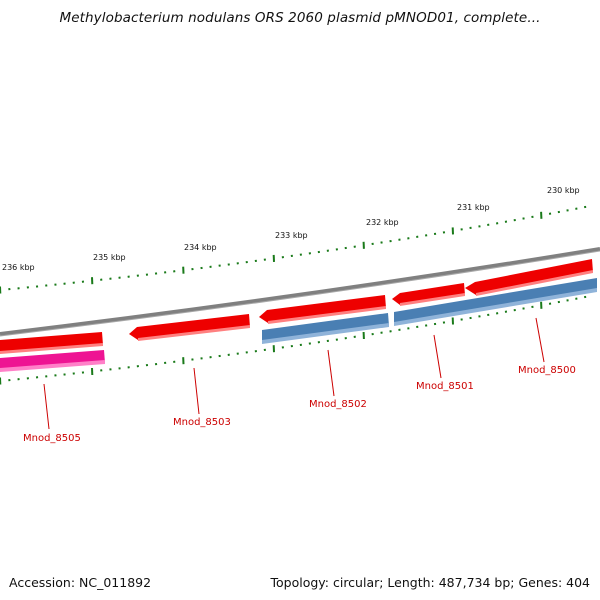  What do you see at coordinates (200, 247) in the screenshot?
I see `scale-label-234: 234 kbp` at bounding box center [200, 247].